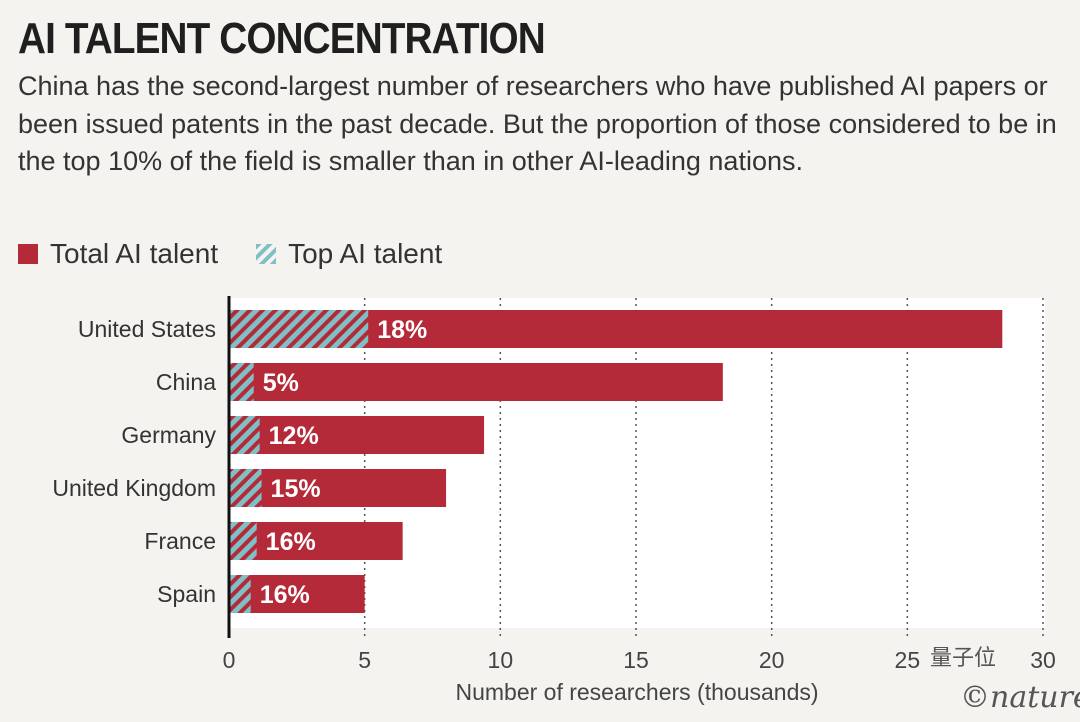  Describe the element at coordinates (147, 329) in the screenshot. I see `category-label: United States` at that location.